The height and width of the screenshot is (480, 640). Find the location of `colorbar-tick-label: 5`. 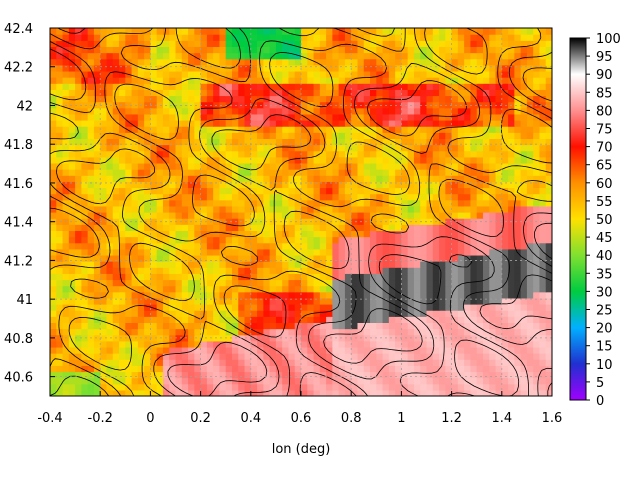

colorbar-tick-label: 5 is located at coordinates (600, 383).